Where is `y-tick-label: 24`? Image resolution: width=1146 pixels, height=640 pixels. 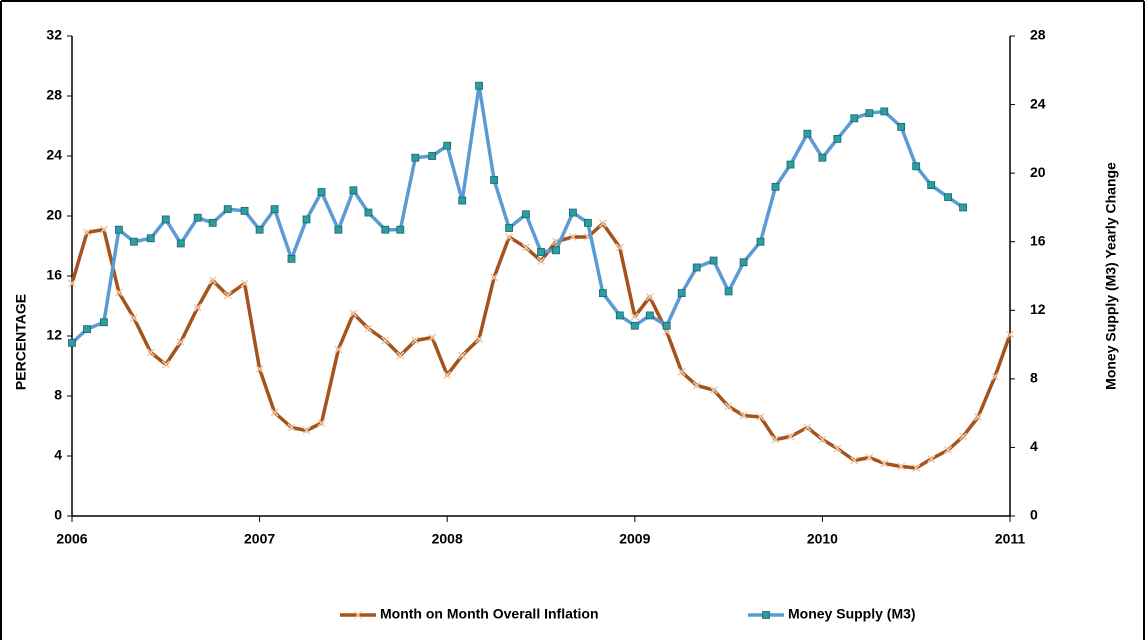
y-tick-label: 24 is located at coordinates (54, 155).